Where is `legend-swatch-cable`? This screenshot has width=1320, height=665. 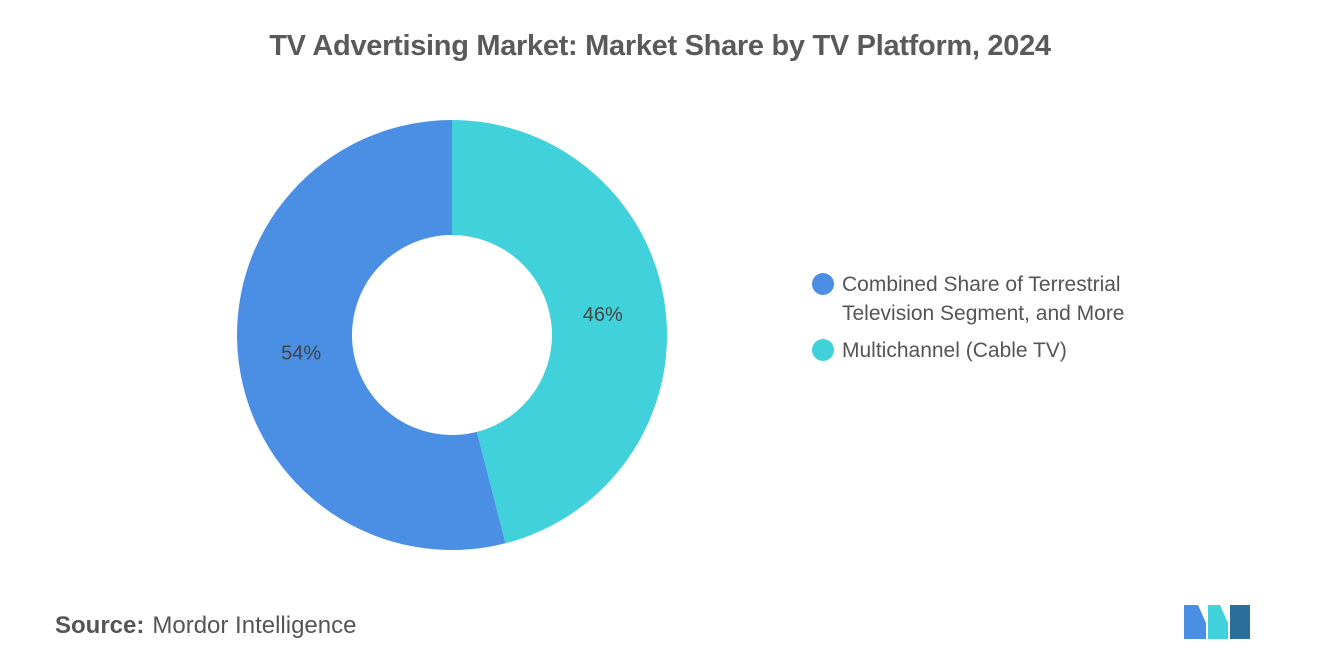
legend-swatch-cable is located at coordinates (823, 350).